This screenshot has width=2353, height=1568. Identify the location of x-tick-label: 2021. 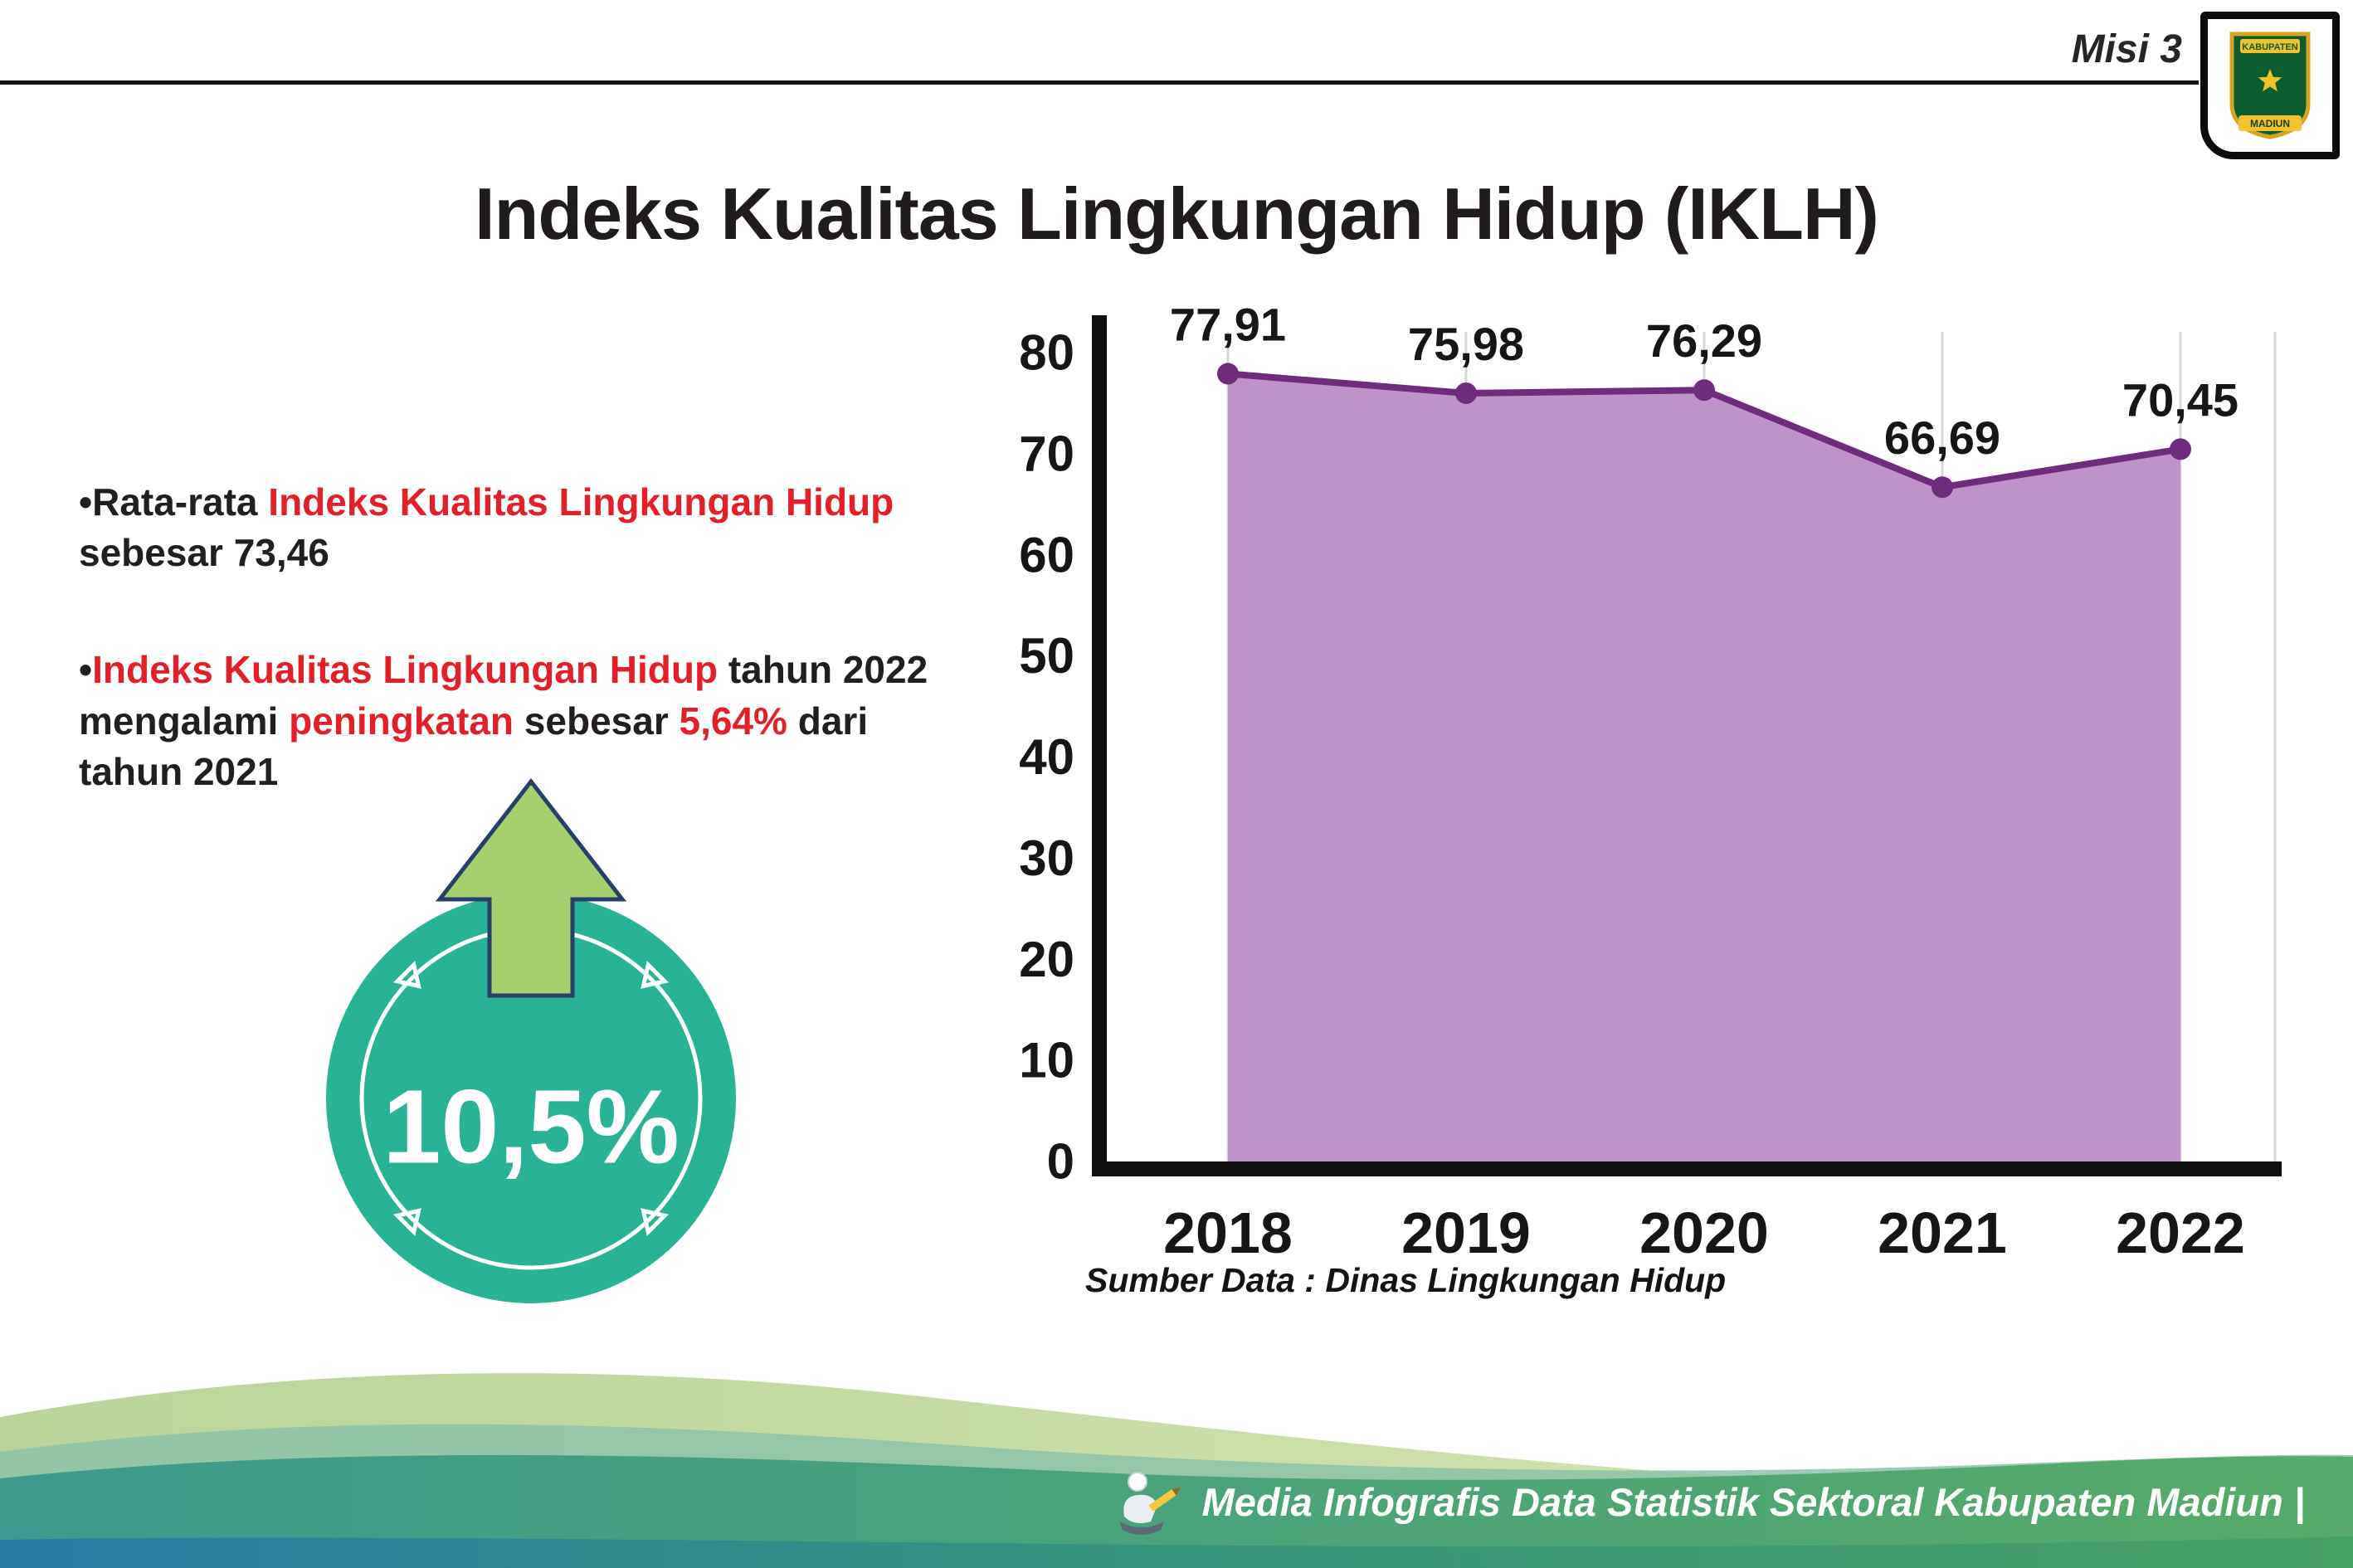
(1942, 1232).